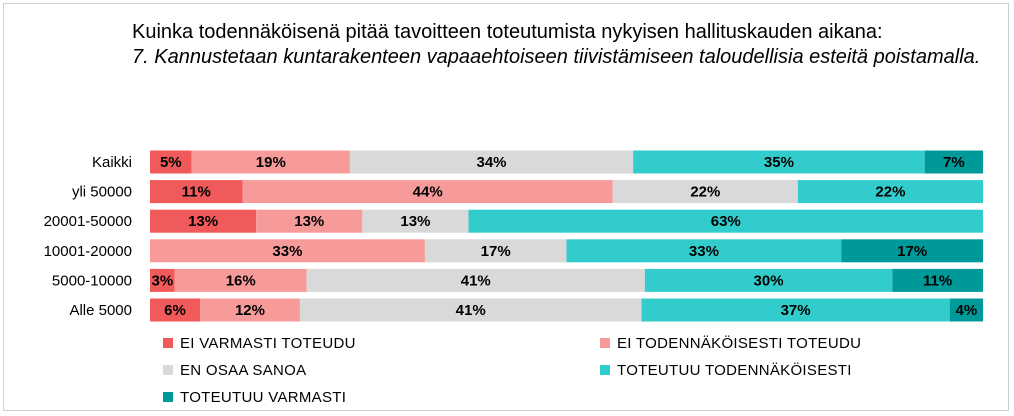  I want to click on data-label: 34%, so click(492, 162).